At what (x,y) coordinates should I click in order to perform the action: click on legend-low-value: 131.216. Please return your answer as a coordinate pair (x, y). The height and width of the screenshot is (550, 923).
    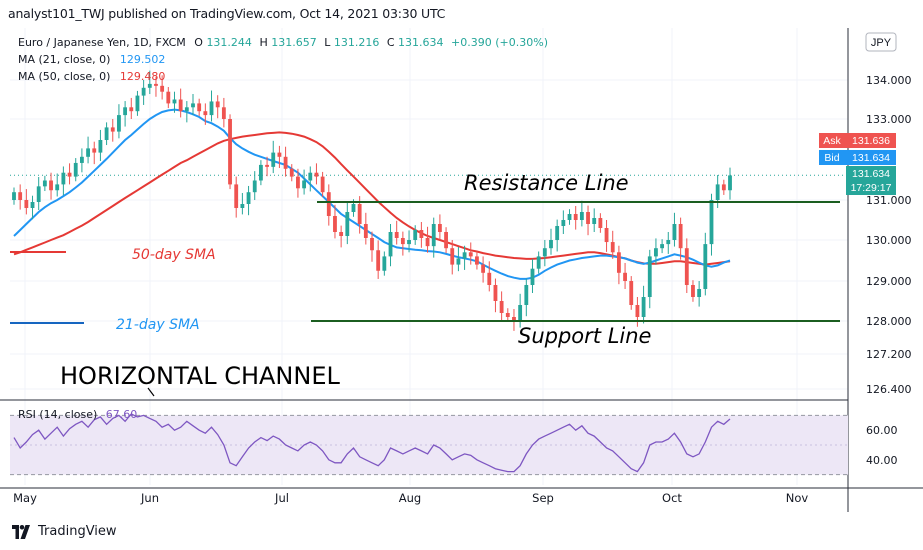
    Looking at the image, I should click on (357, 42).